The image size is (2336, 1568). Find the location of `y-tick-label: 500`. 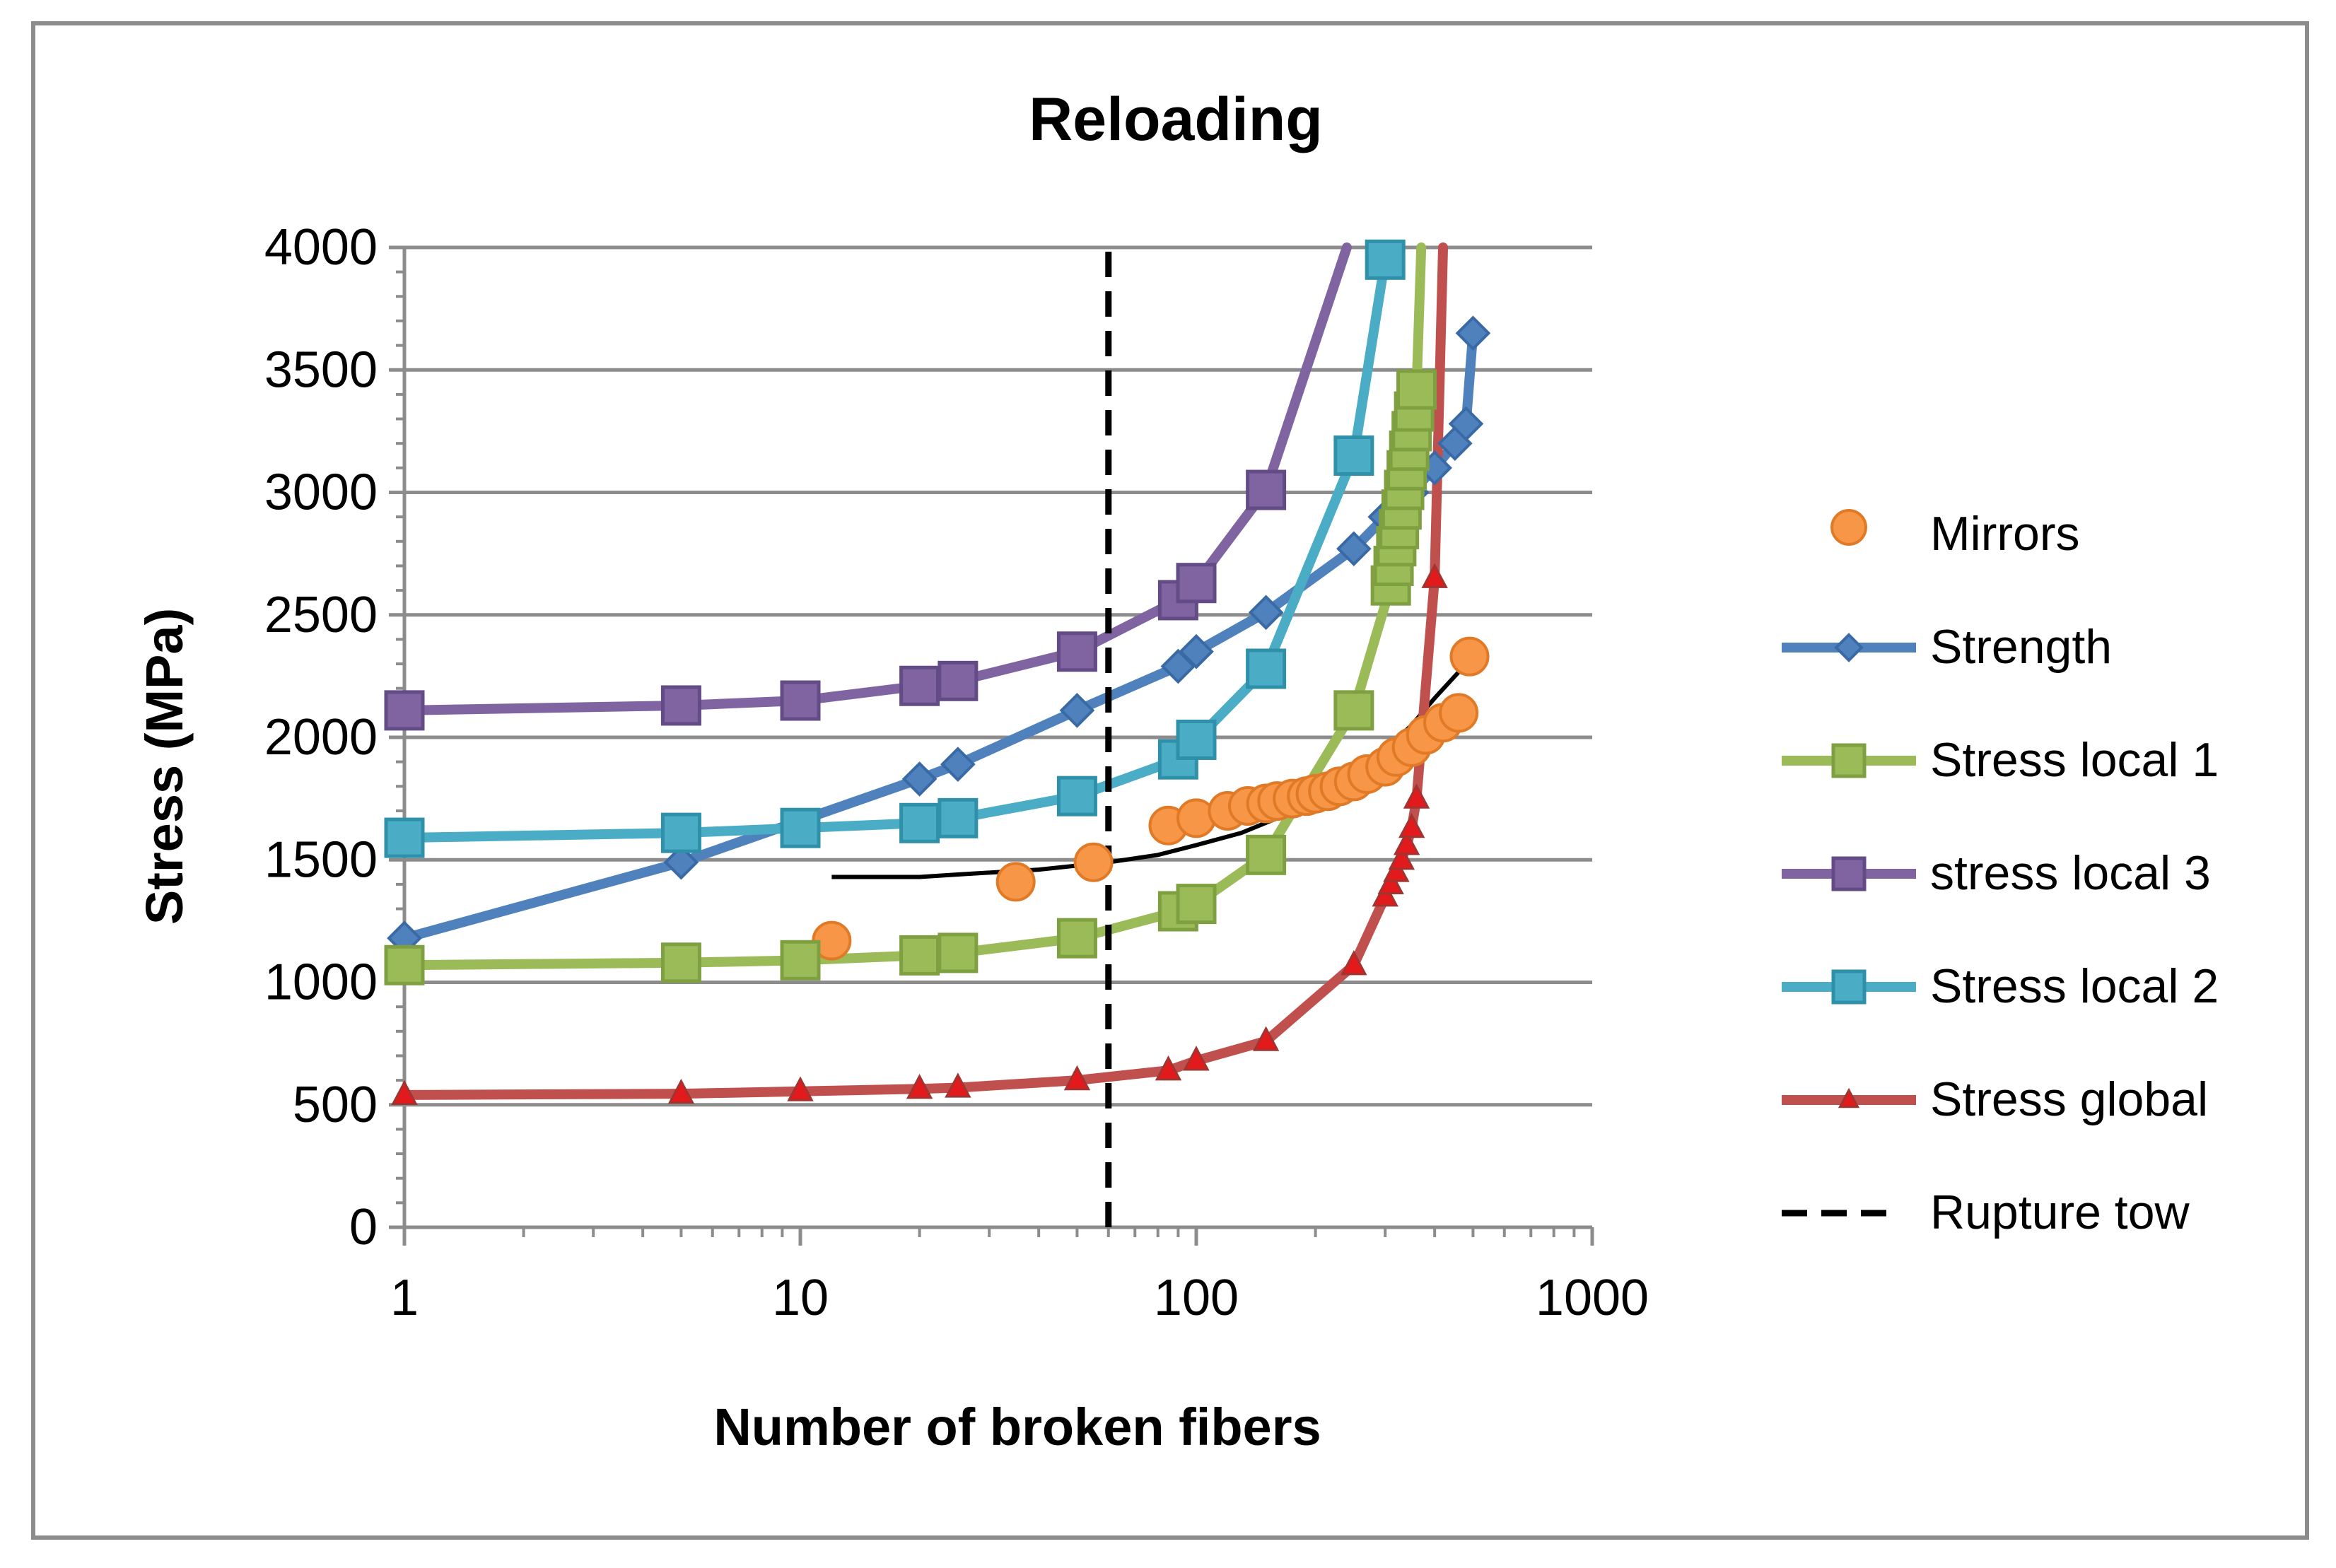

y-tick-label: 500 is located at coordinates (336, 1105).